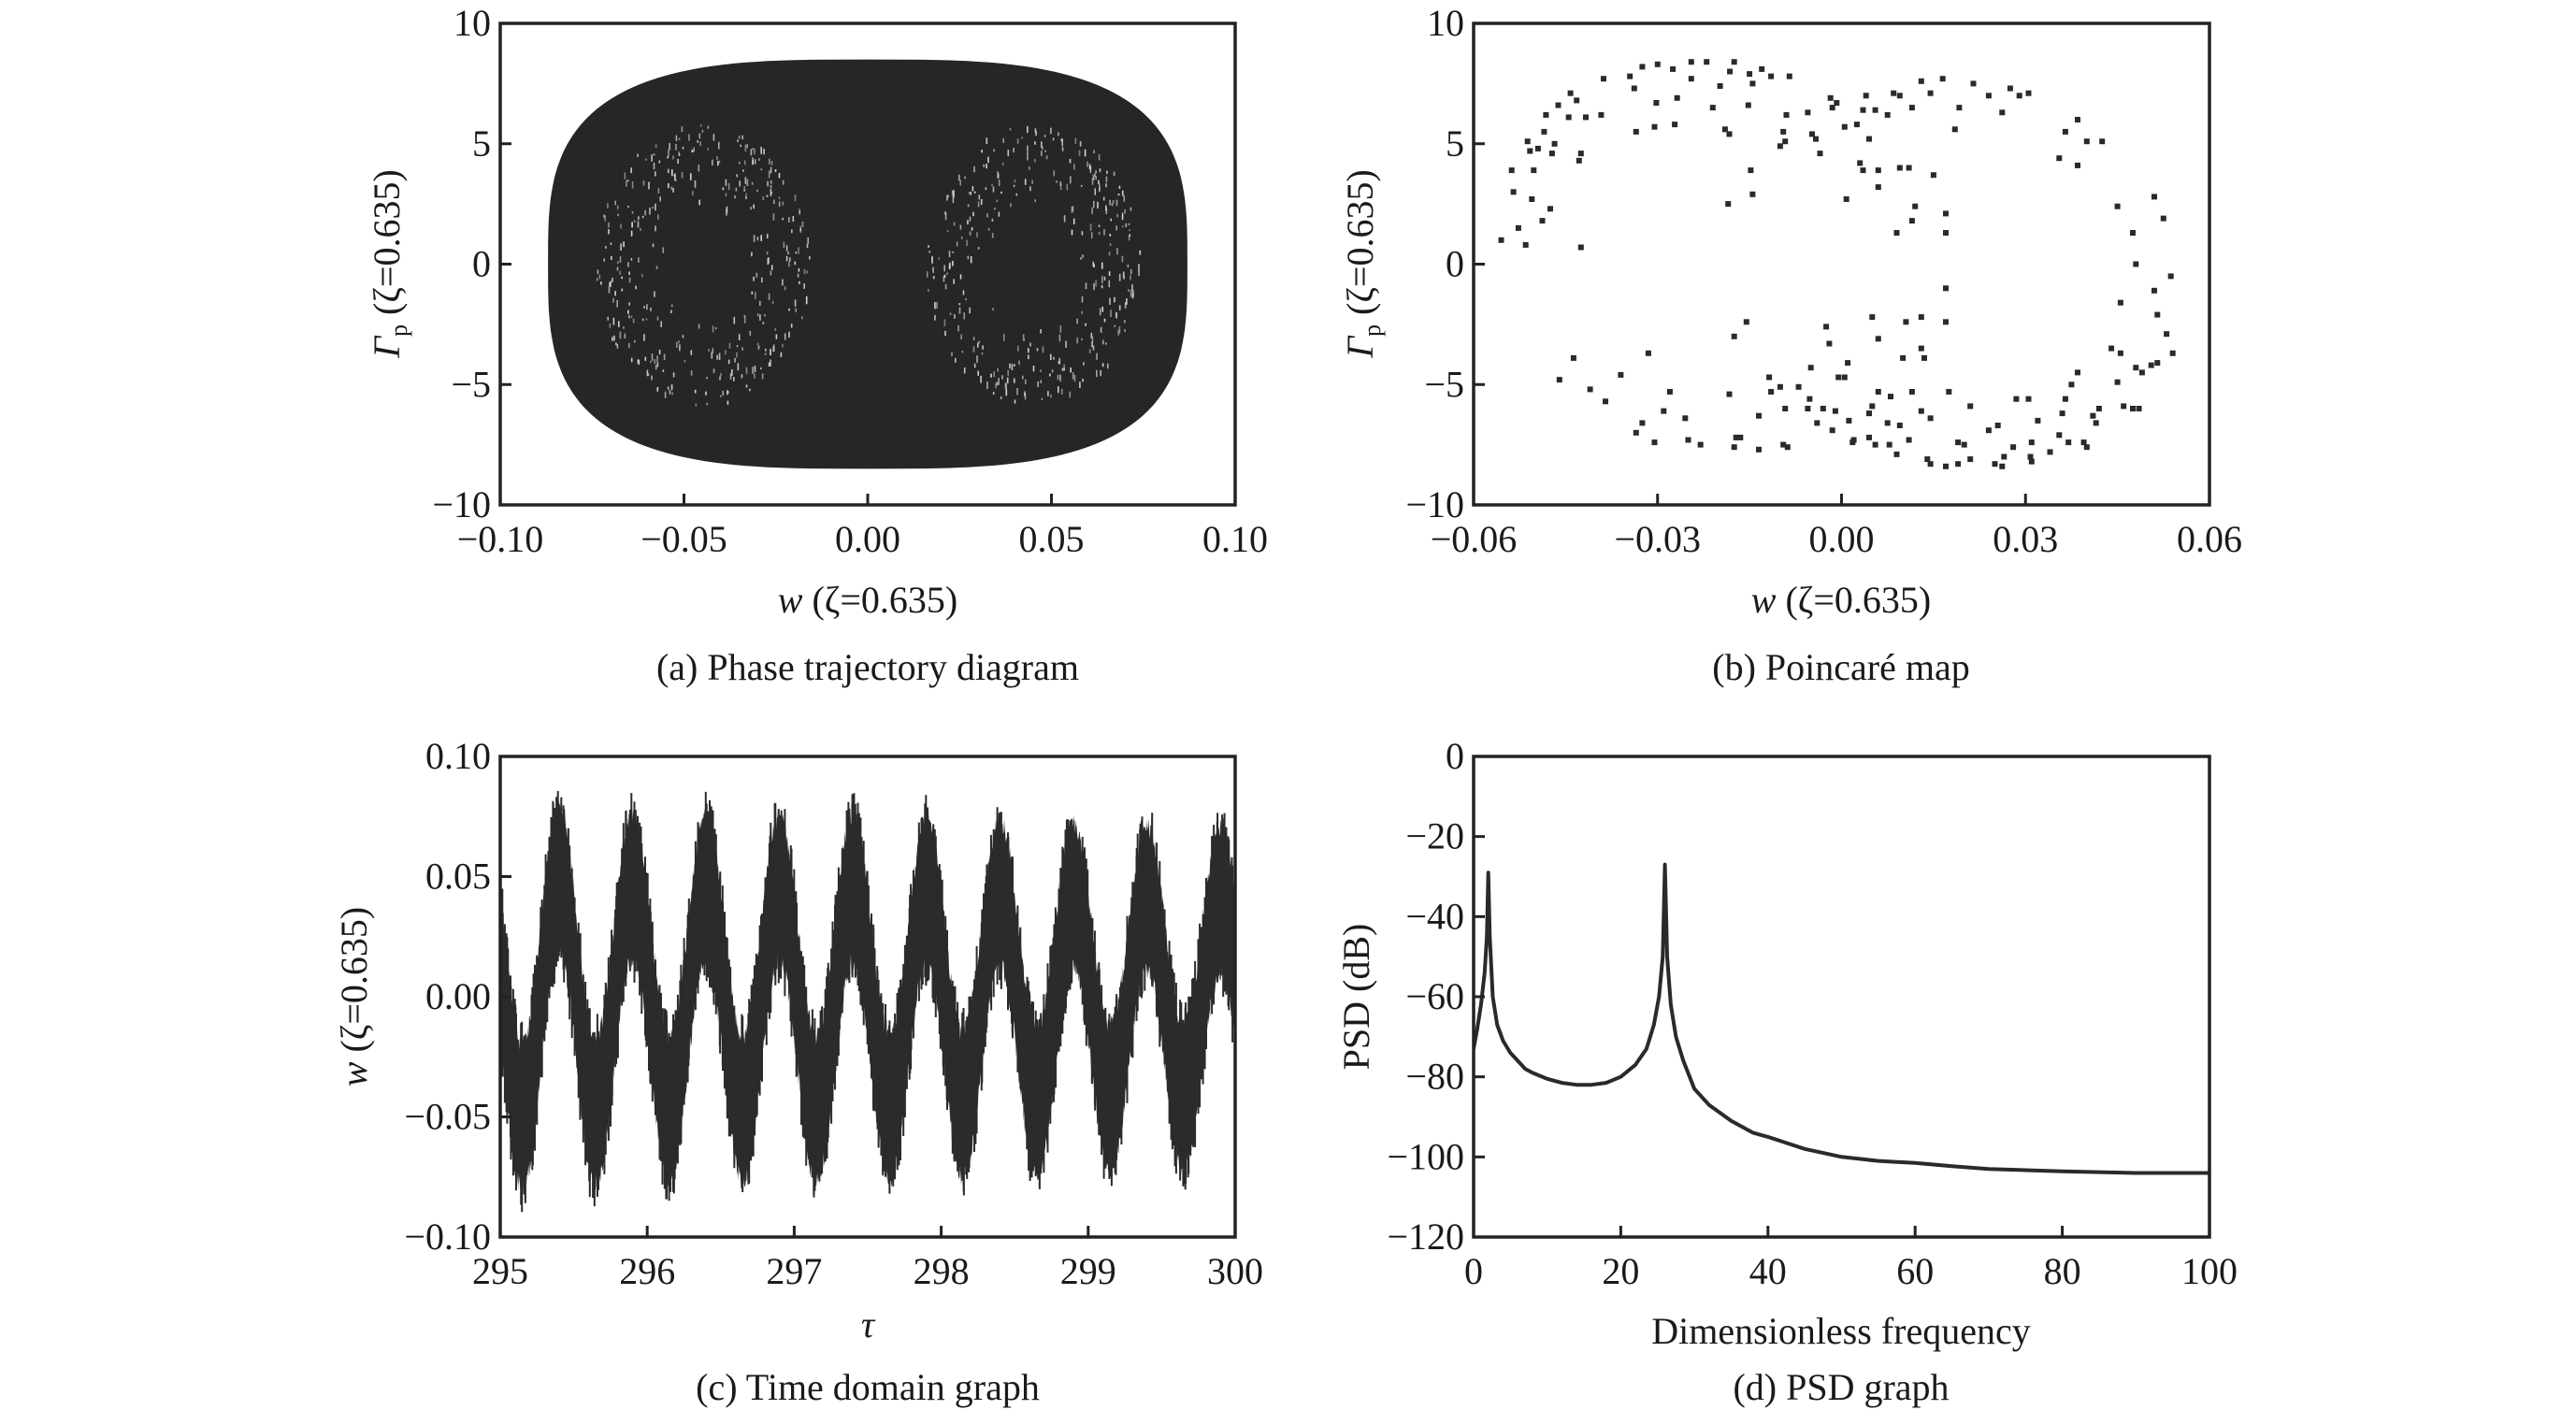 The height and width of the screenshot is (1410, 2576). What do you see at coordinates (1621, 1271) in the screenshot?
I see `x-tick-label: 20` at bounding box center [1621, 1271].